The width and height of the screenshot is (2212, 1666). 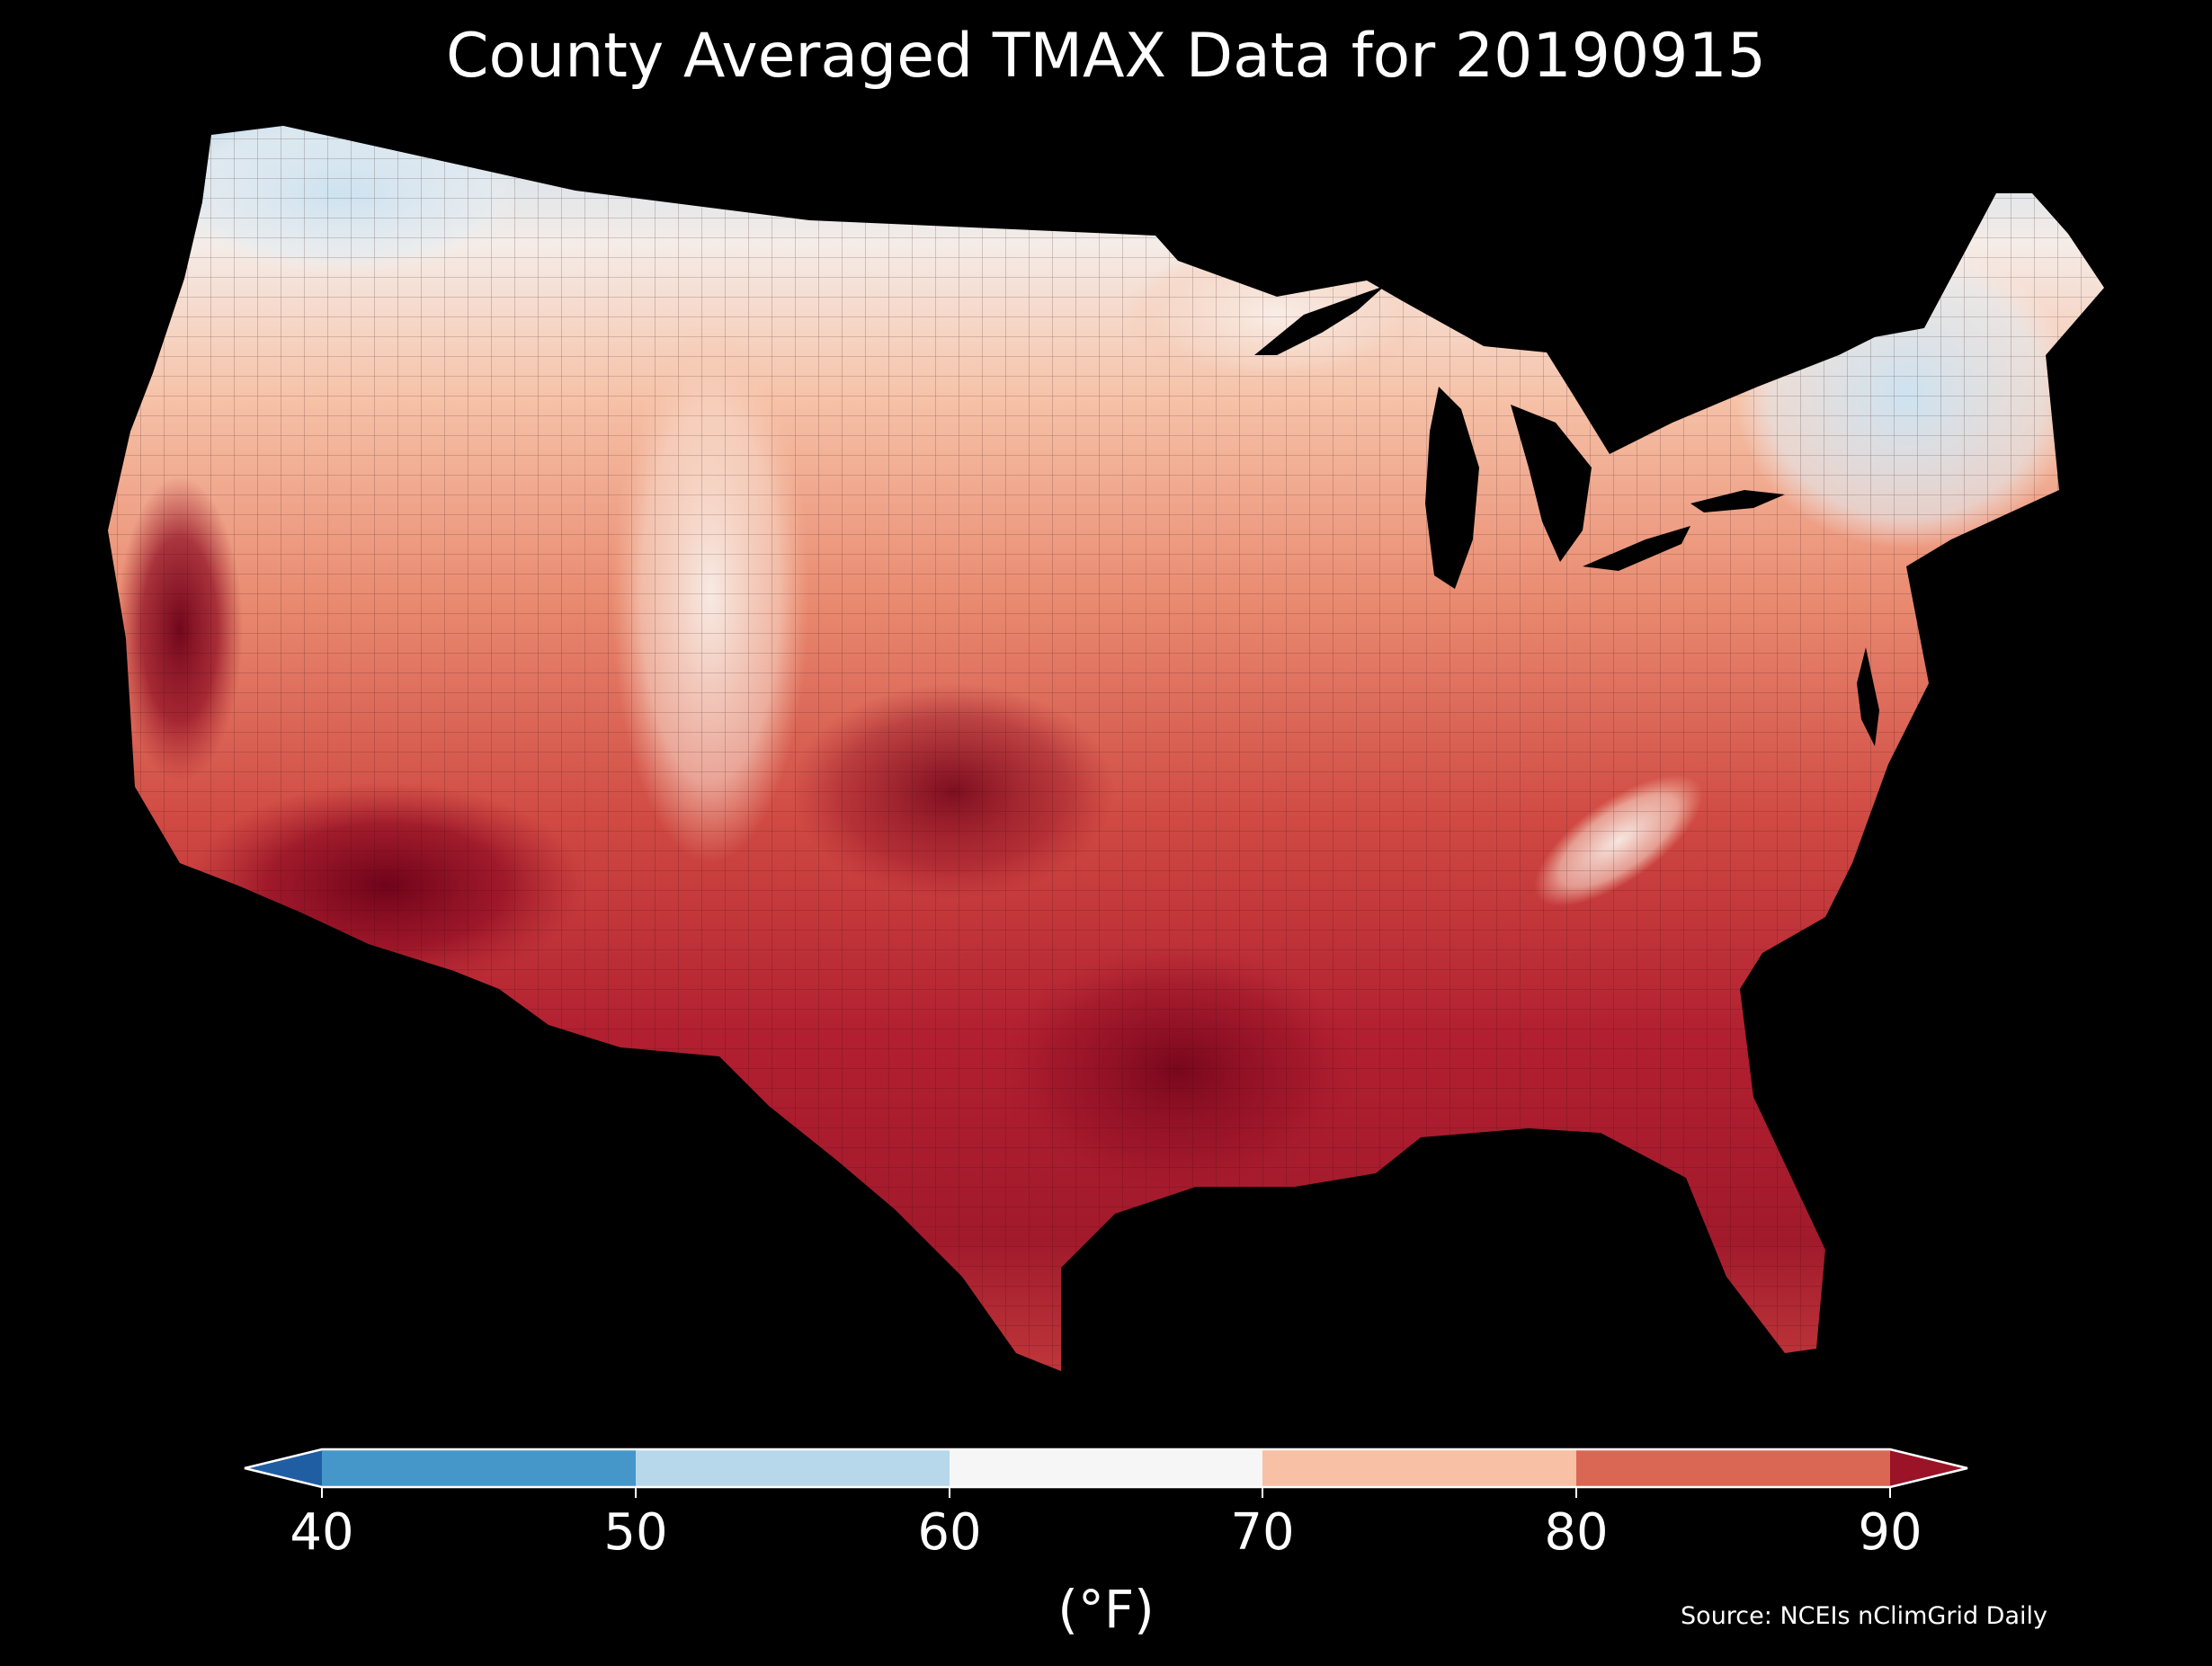 What do you see at coordinates (1890, 1532) in the screenshot?
I see `colorbar-tick-label-90: 90` at bounding box center [1890, 1532].